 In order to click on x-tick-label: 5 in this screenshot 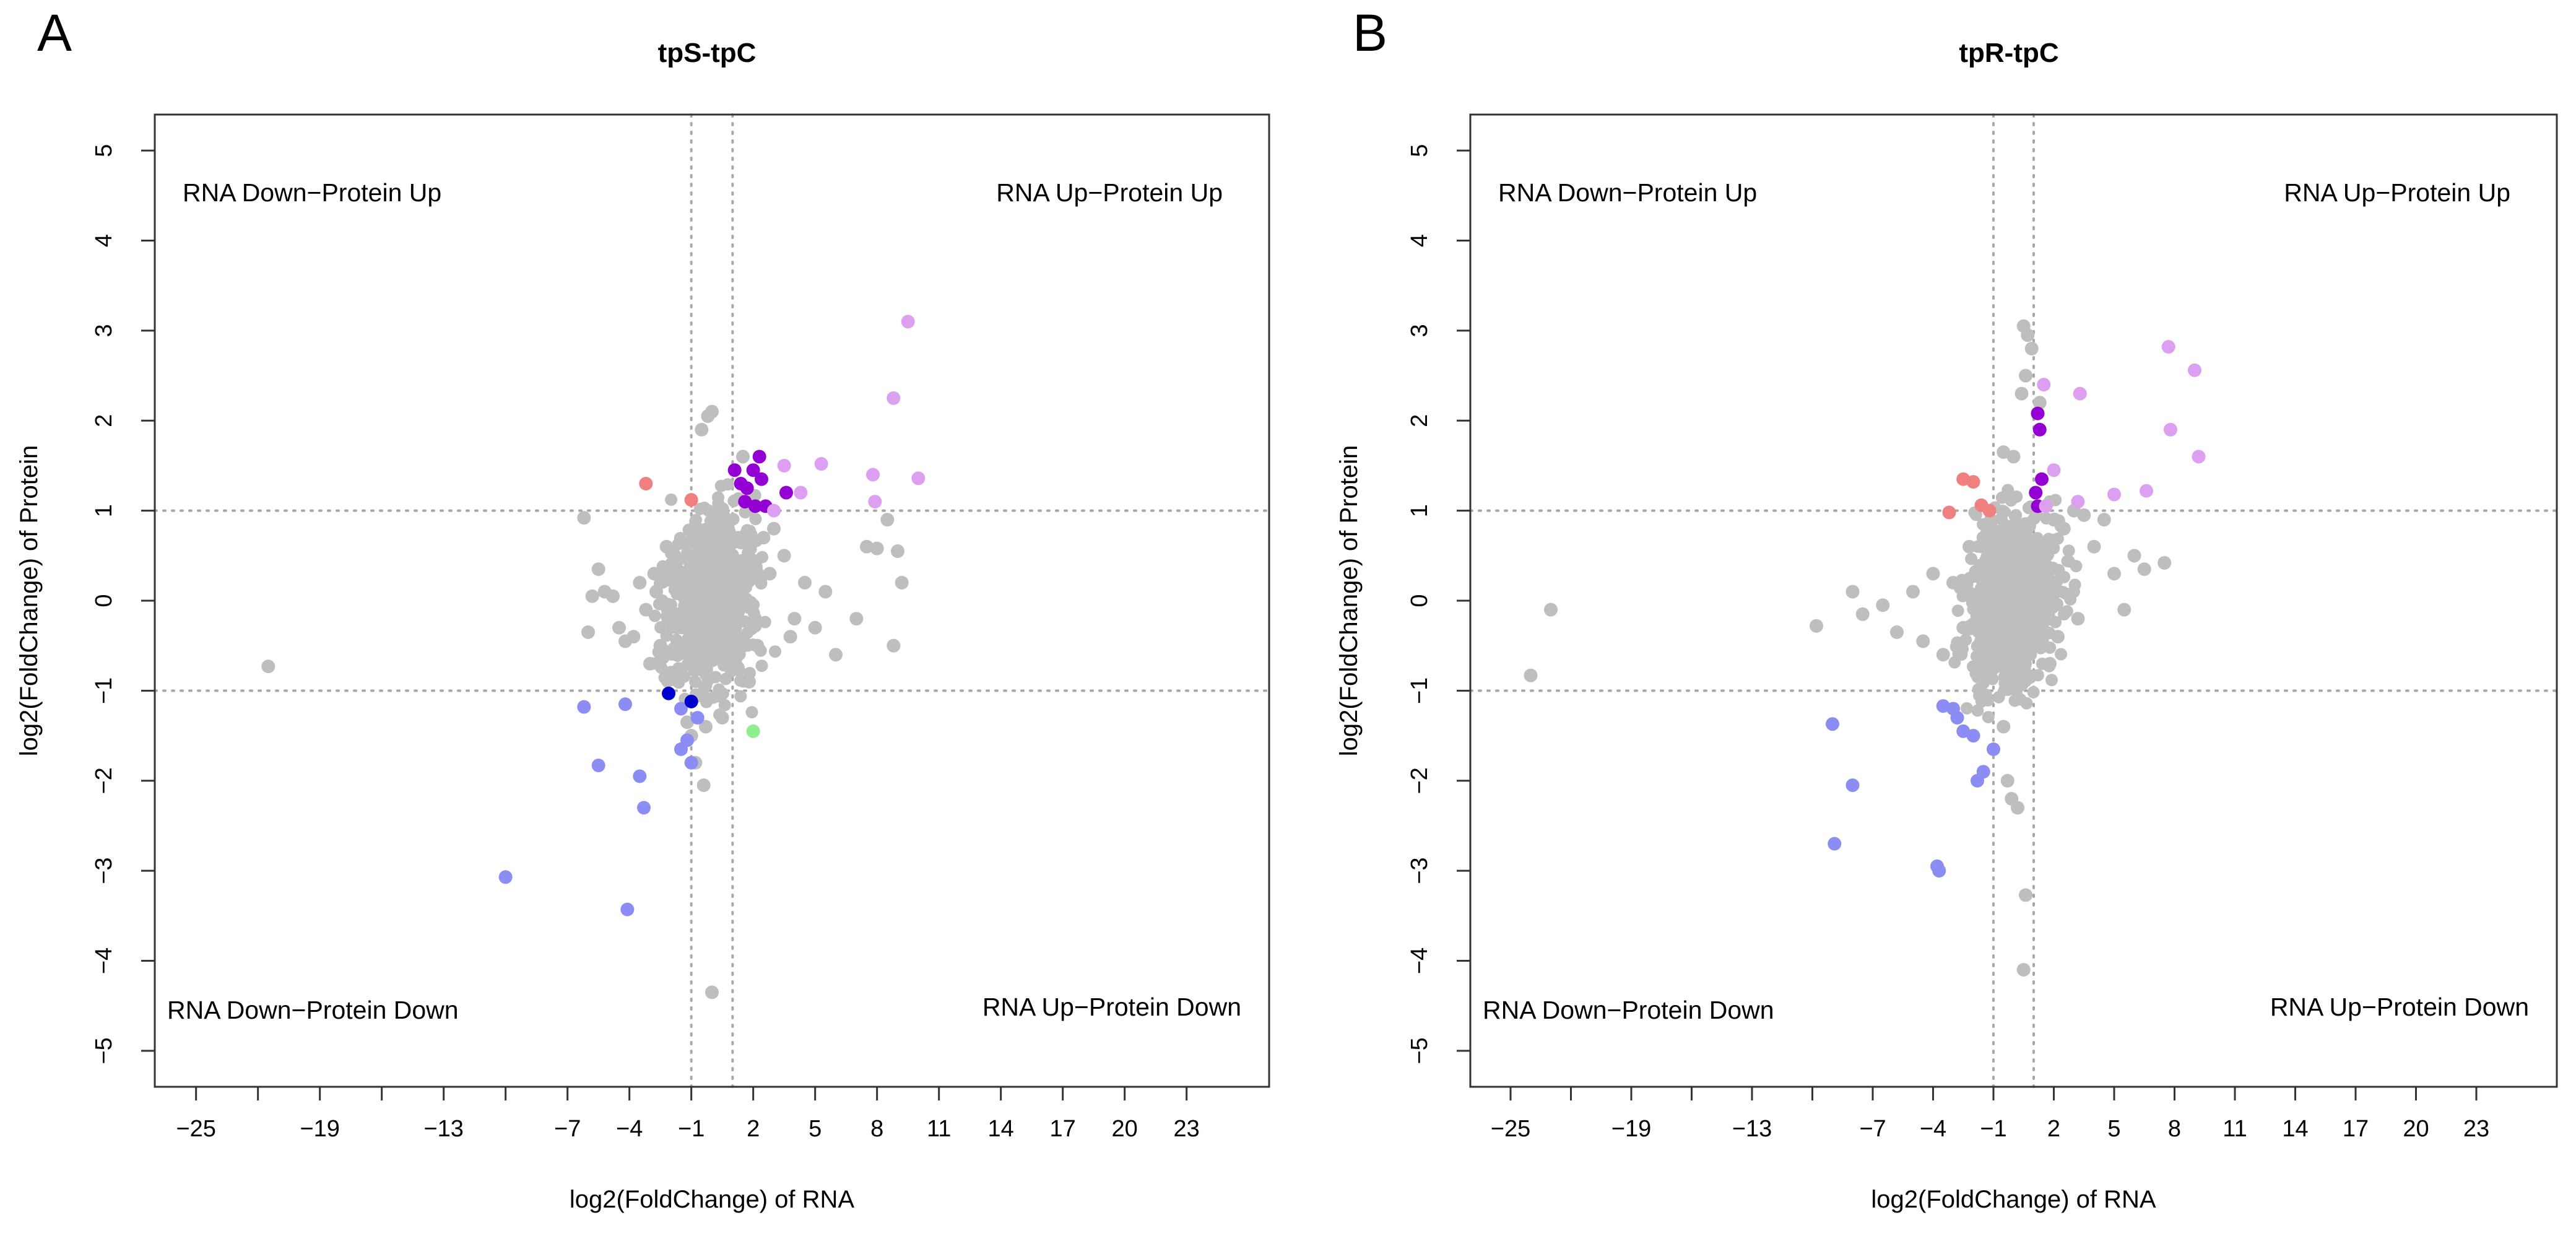, I will do `click(815, 1129)`.